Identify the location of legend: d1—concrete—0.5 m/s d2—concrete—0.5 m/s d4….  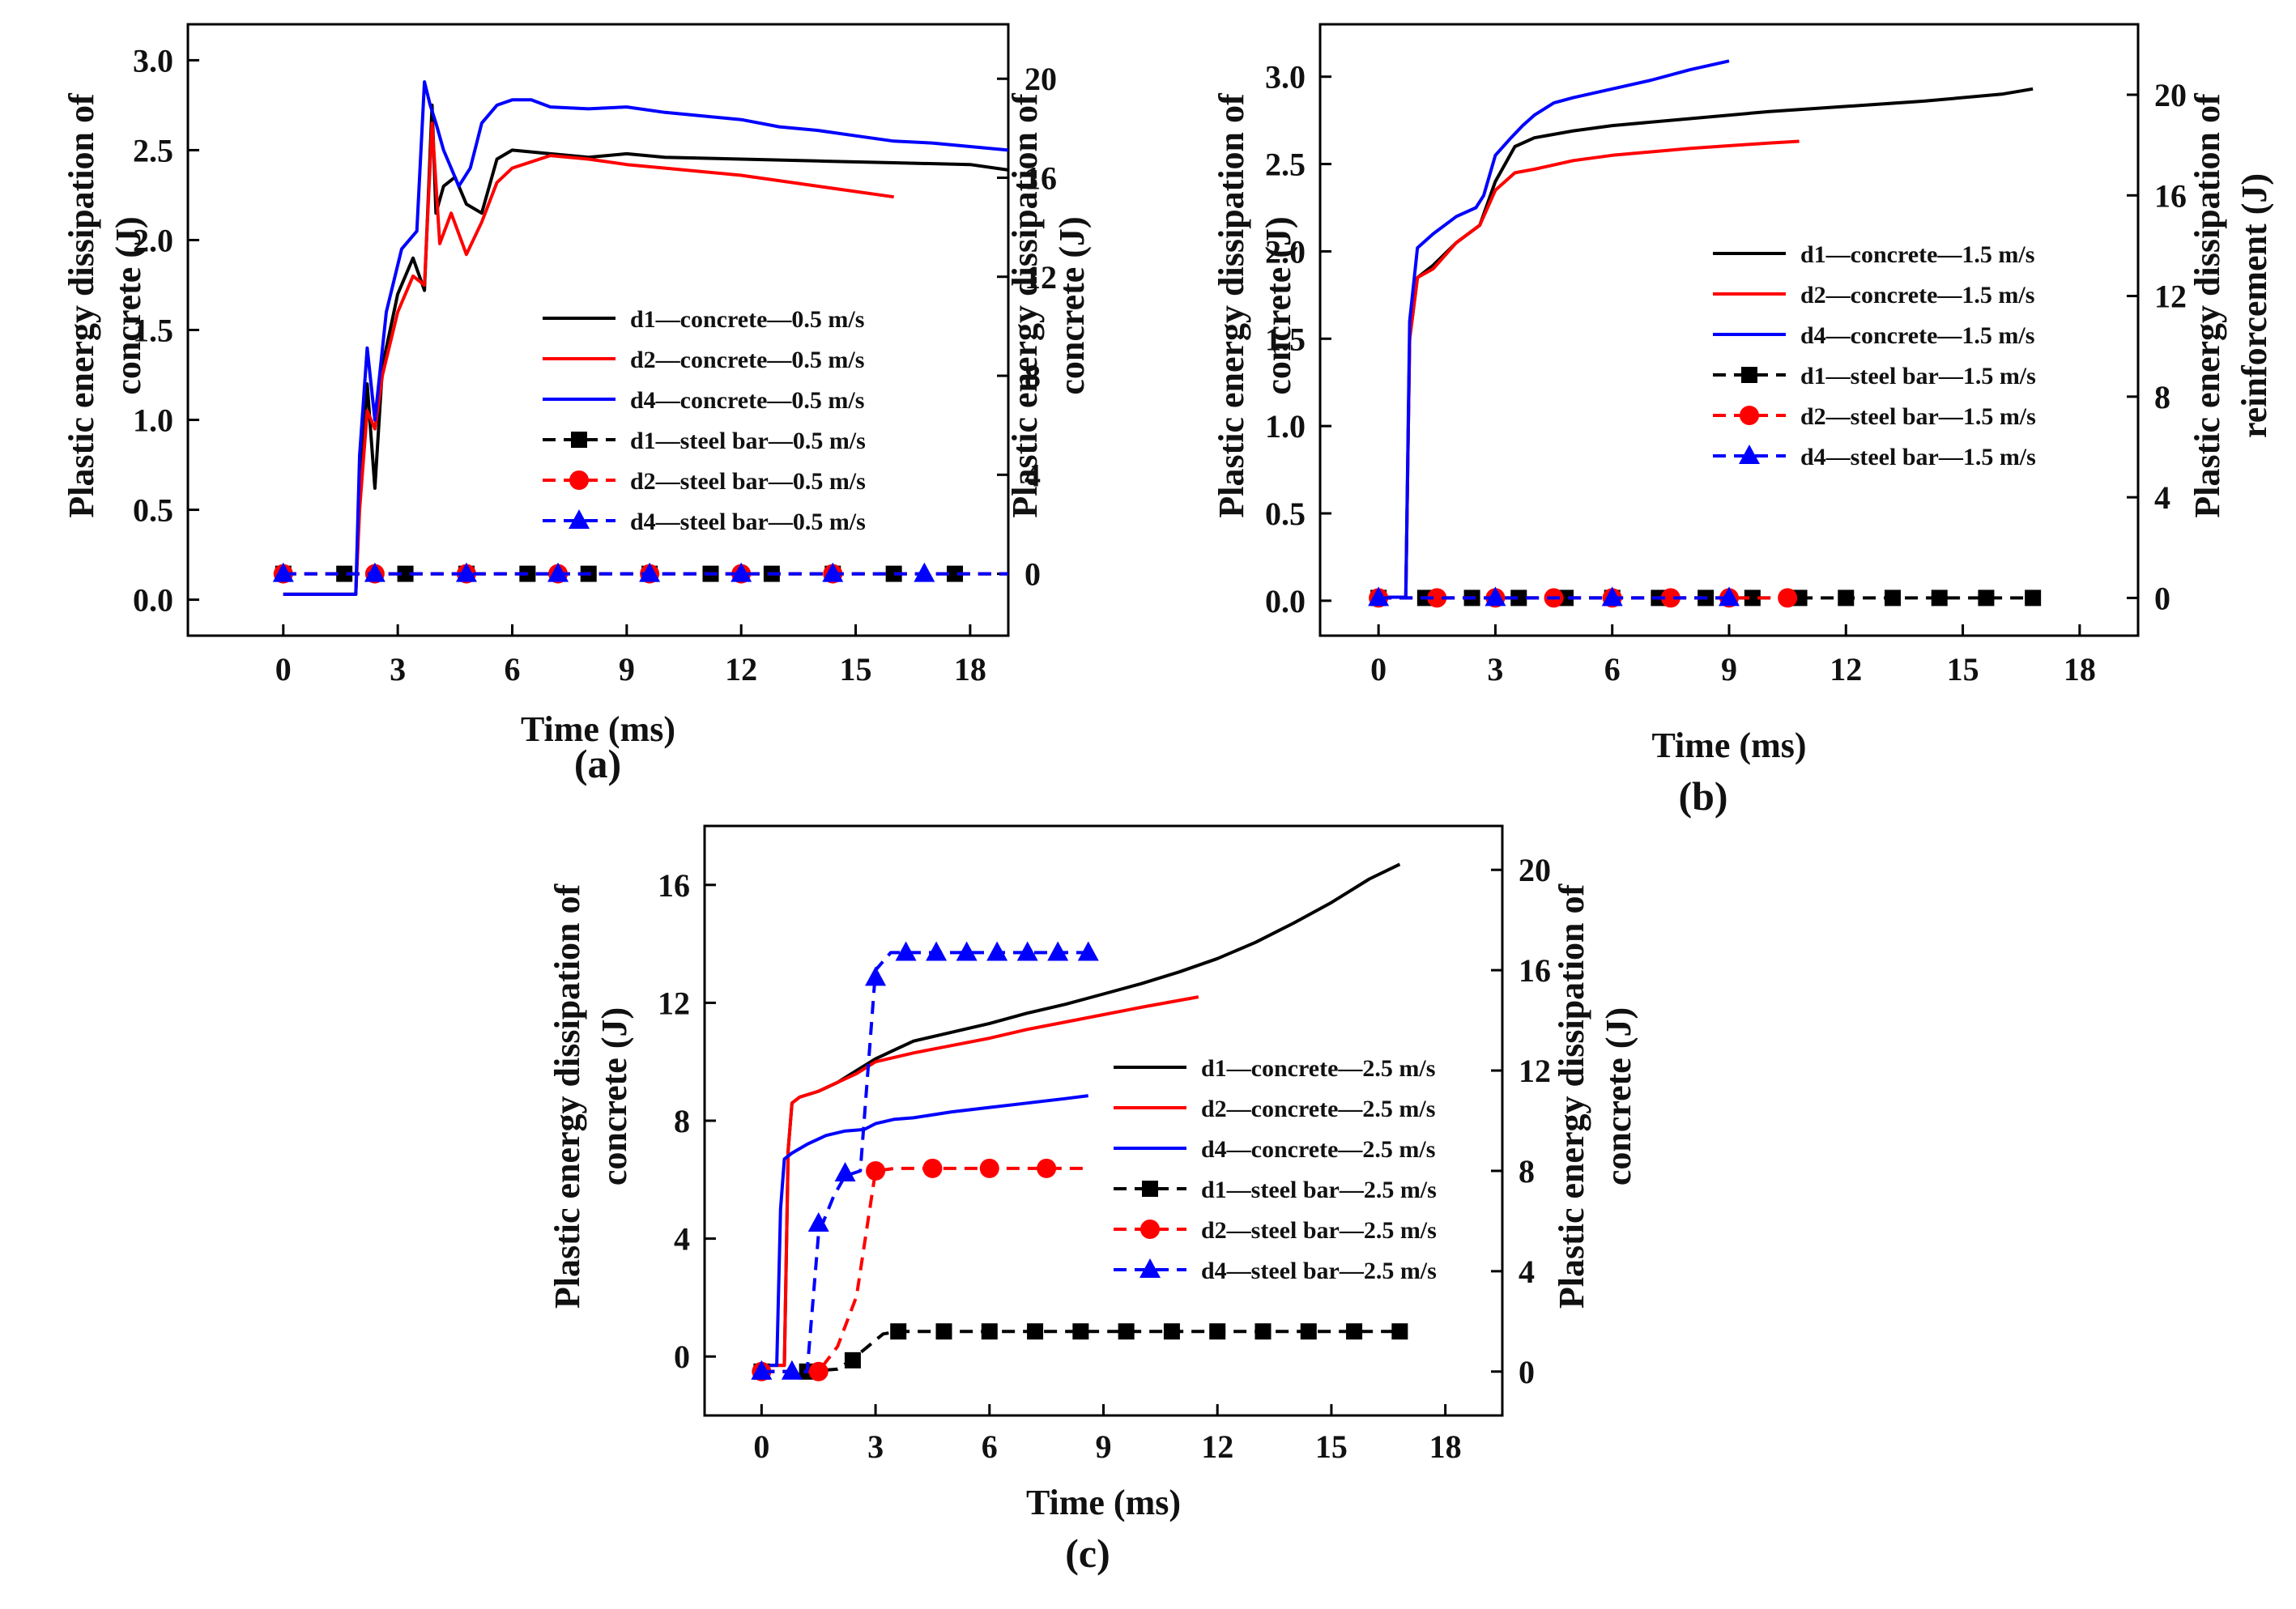
(705, 421).